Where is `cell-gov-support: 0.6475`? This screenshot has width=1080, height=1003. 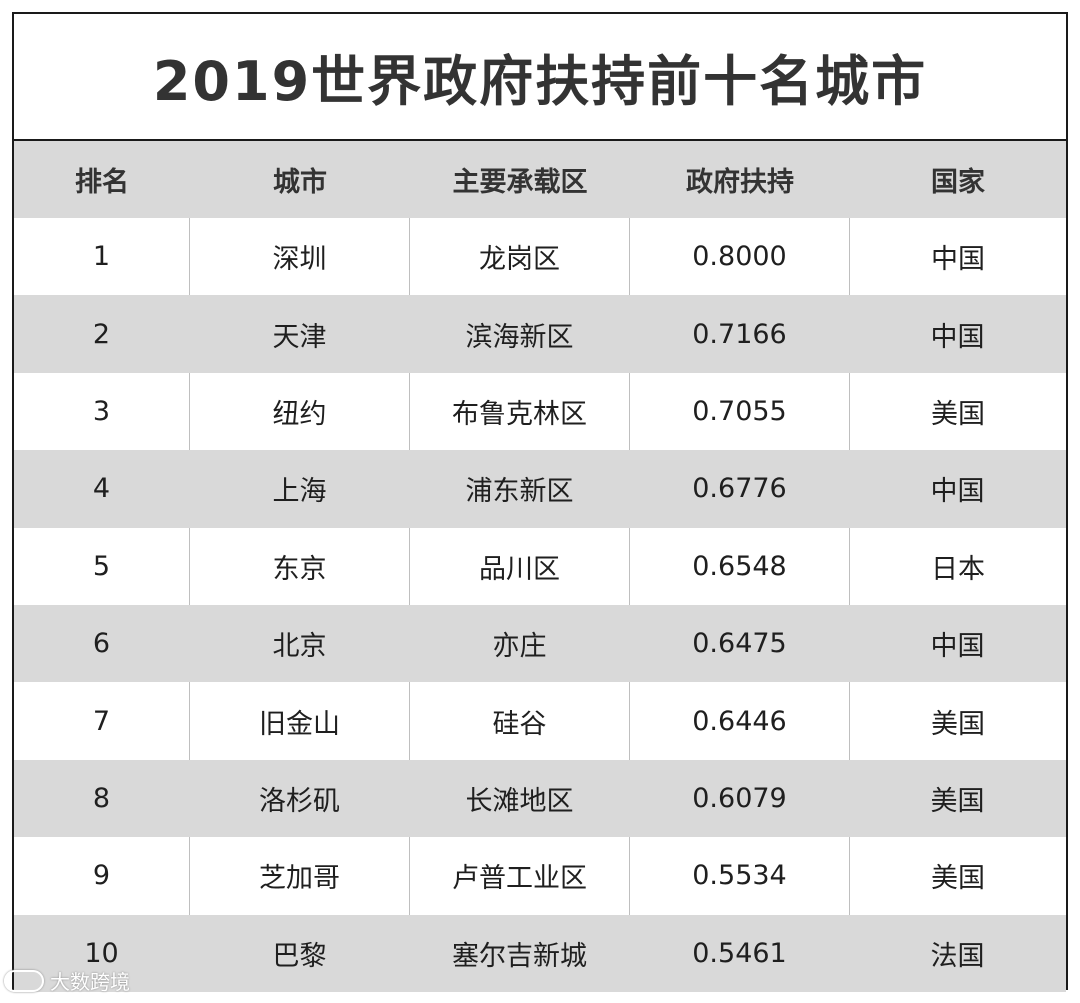
cell-gov-support: 0.6475 is located at coordinates (740, 643).